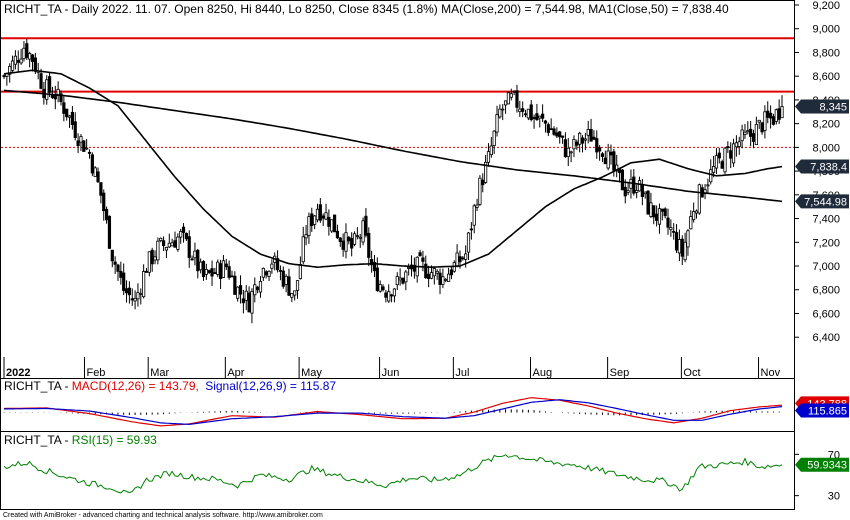  Describe the element at coordinates (18, 373) in the screenshot. I see `x-tick-label: 2022` at that location.